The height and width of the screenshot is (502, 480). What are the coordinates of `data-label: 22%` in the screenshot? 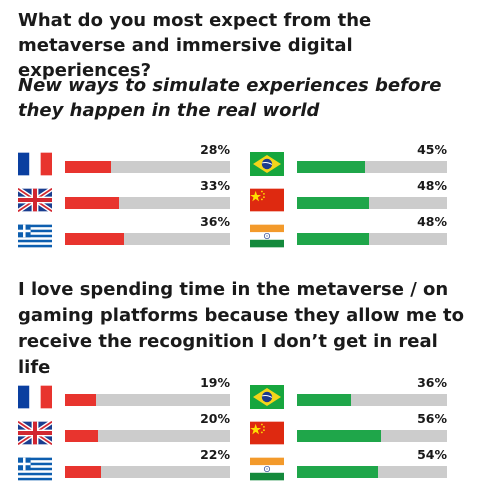 It's located at (215, 454).